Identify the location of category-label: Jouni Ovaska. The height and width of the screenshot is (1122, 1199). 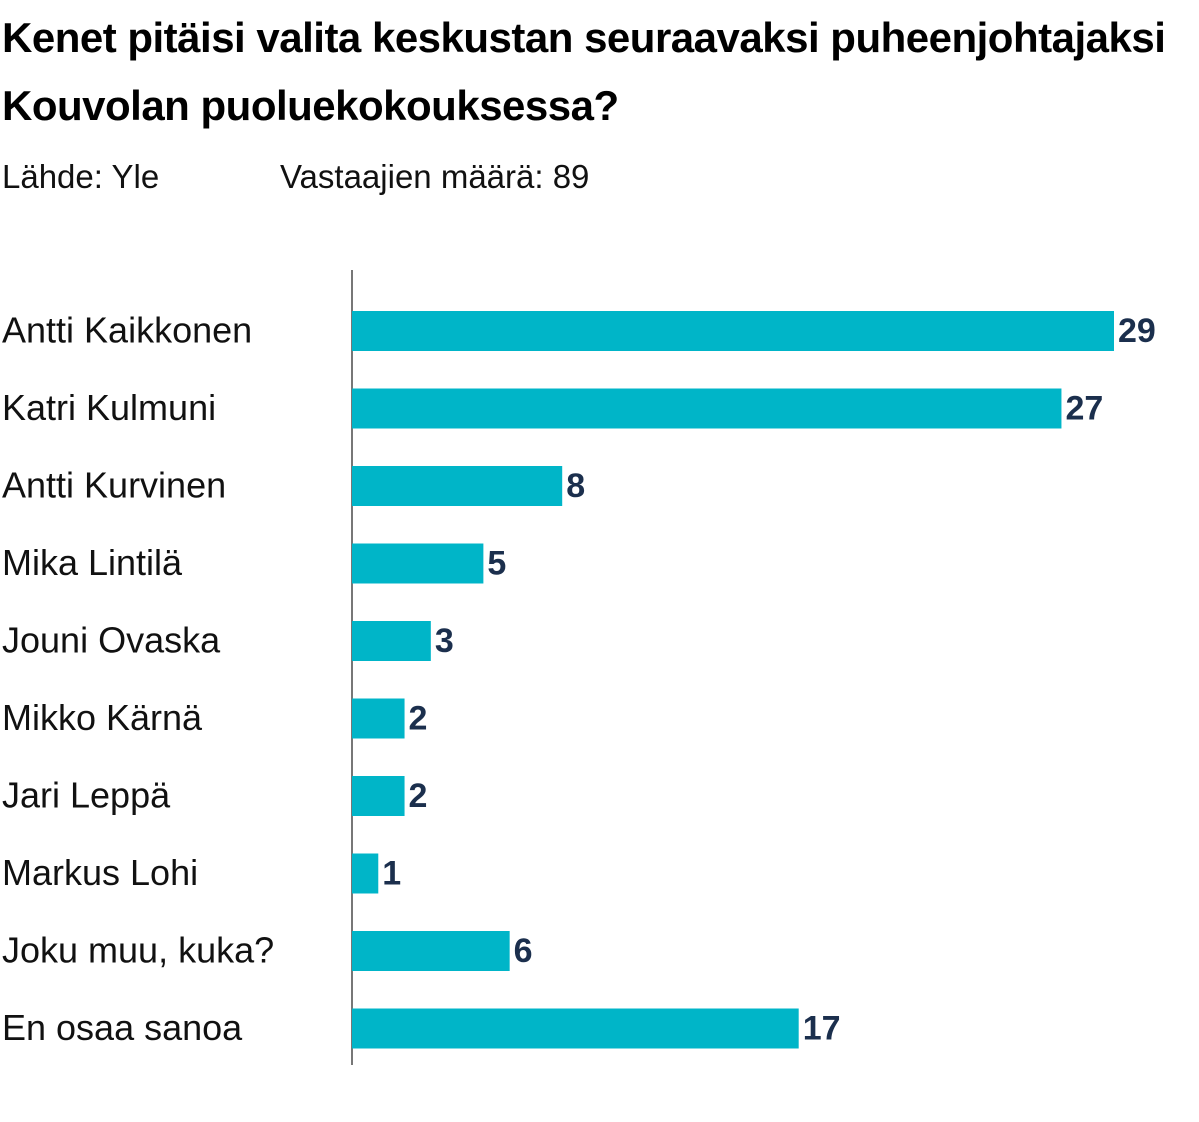
(111, 640).